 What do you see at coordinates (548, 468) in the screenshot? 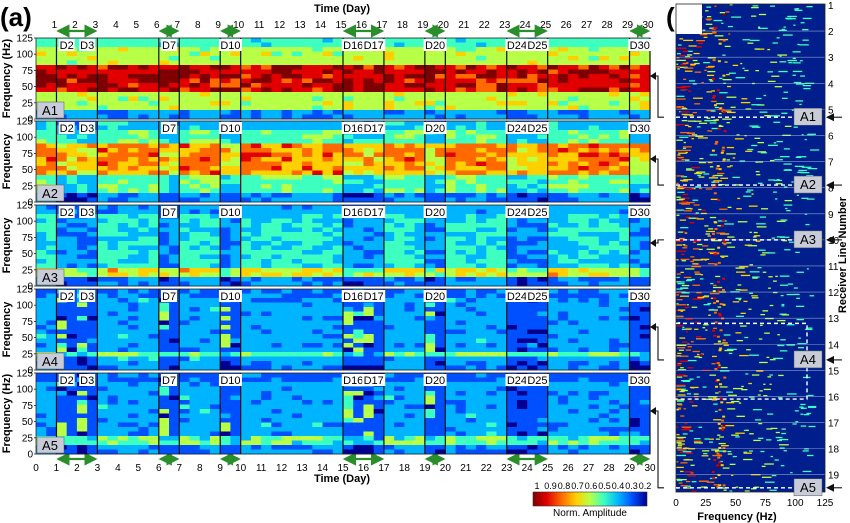
I see `bottom-day-tick-label: 25` at bounding box center [548, 468].